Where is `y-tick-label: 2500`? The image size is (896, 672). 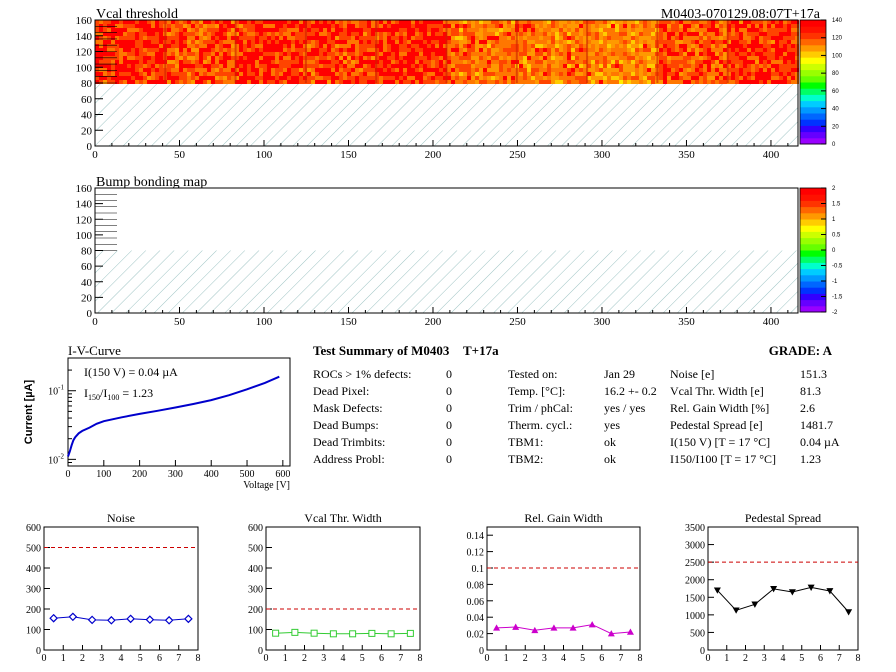 y-tick-label: 2500 is located at coordinates (695, 563).